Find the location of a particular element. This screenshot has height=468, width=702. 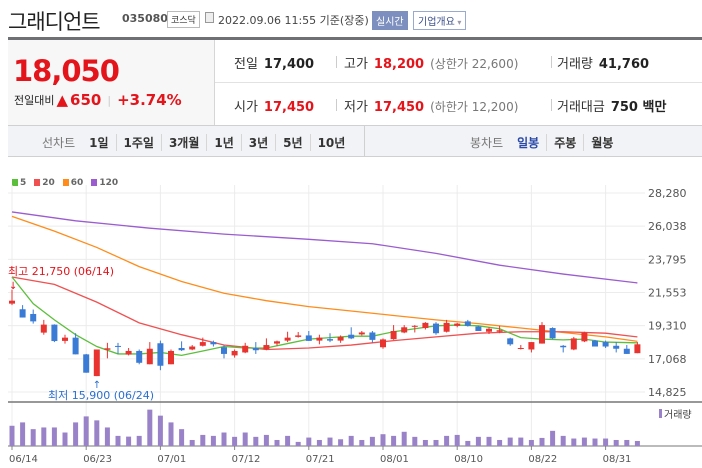

amount-label: 거래대금 is located at coordinates (581, 107).